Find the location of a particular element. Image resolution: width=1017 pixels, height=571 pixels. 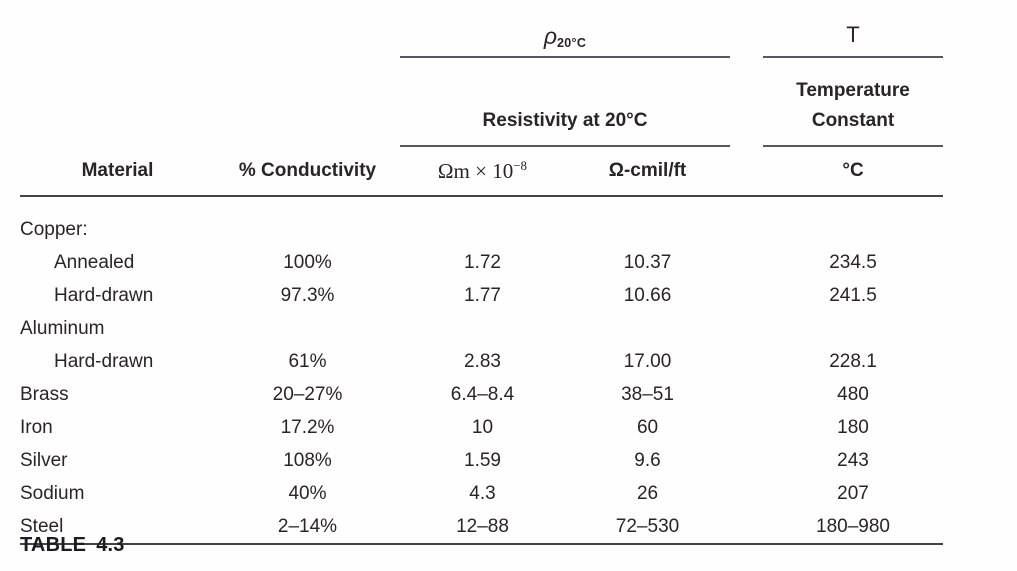

cell-conductivity: 61% is located at coordinates (307, 361).